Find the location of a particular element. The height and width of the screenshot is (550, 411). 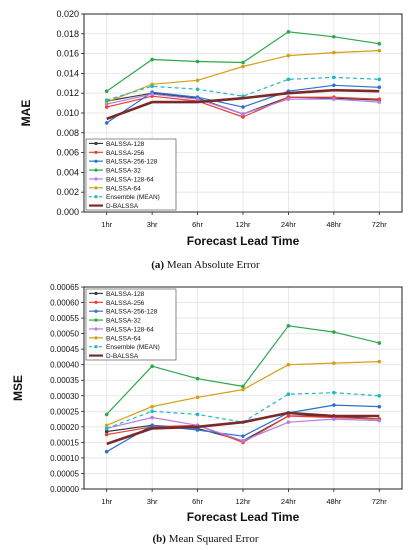

y-tick-label: 0.016 is located at coordinates (67, 54).